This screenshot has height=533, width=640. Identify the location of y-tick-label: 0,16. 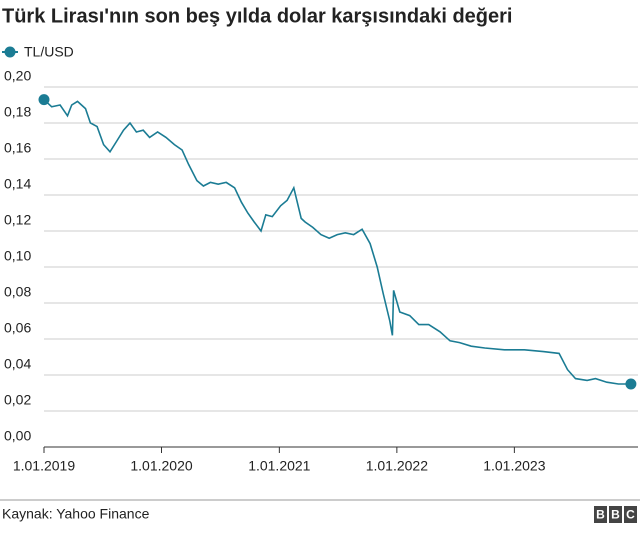
(17, 148).